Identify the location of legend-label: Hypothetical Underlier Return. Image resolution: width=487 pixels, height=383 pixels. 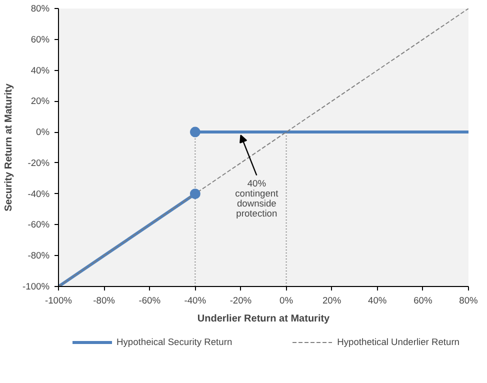
(398, 342).